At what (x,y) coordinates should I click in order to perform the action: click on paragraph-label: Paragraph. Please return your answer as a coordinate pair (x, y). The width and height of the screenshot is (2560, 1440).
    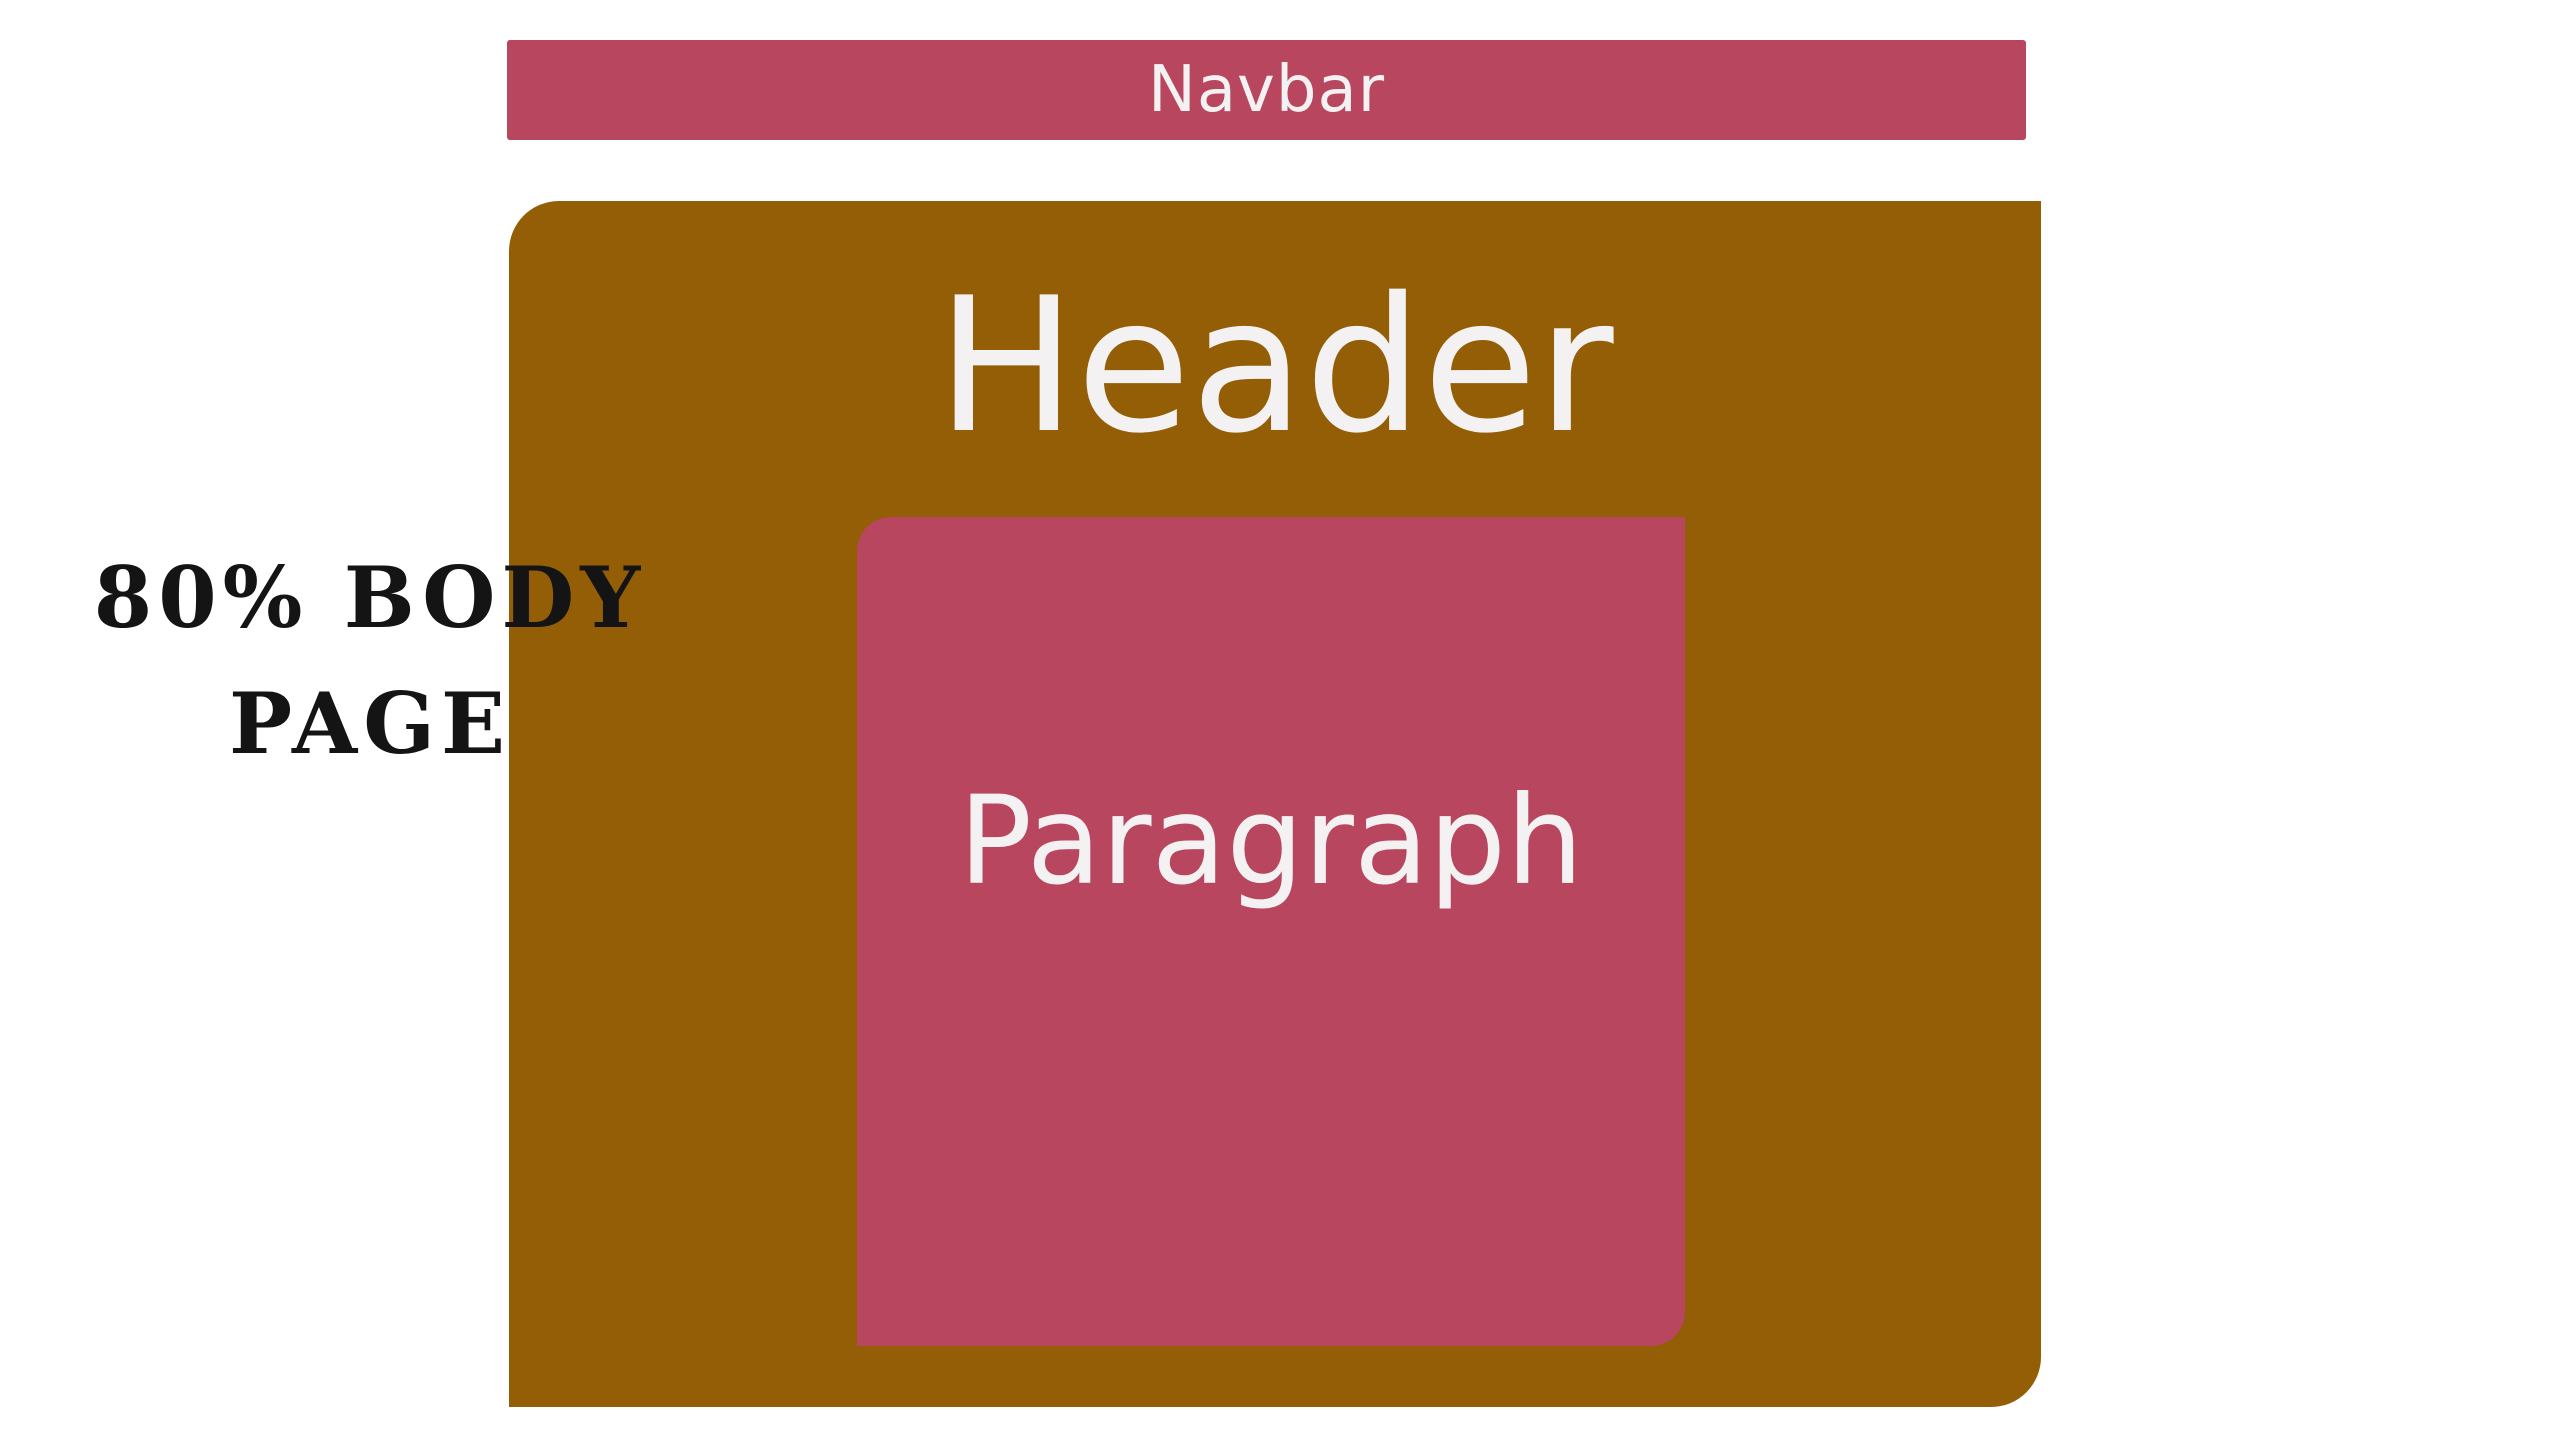
    Looking at the image, I should click on (1271, 841).